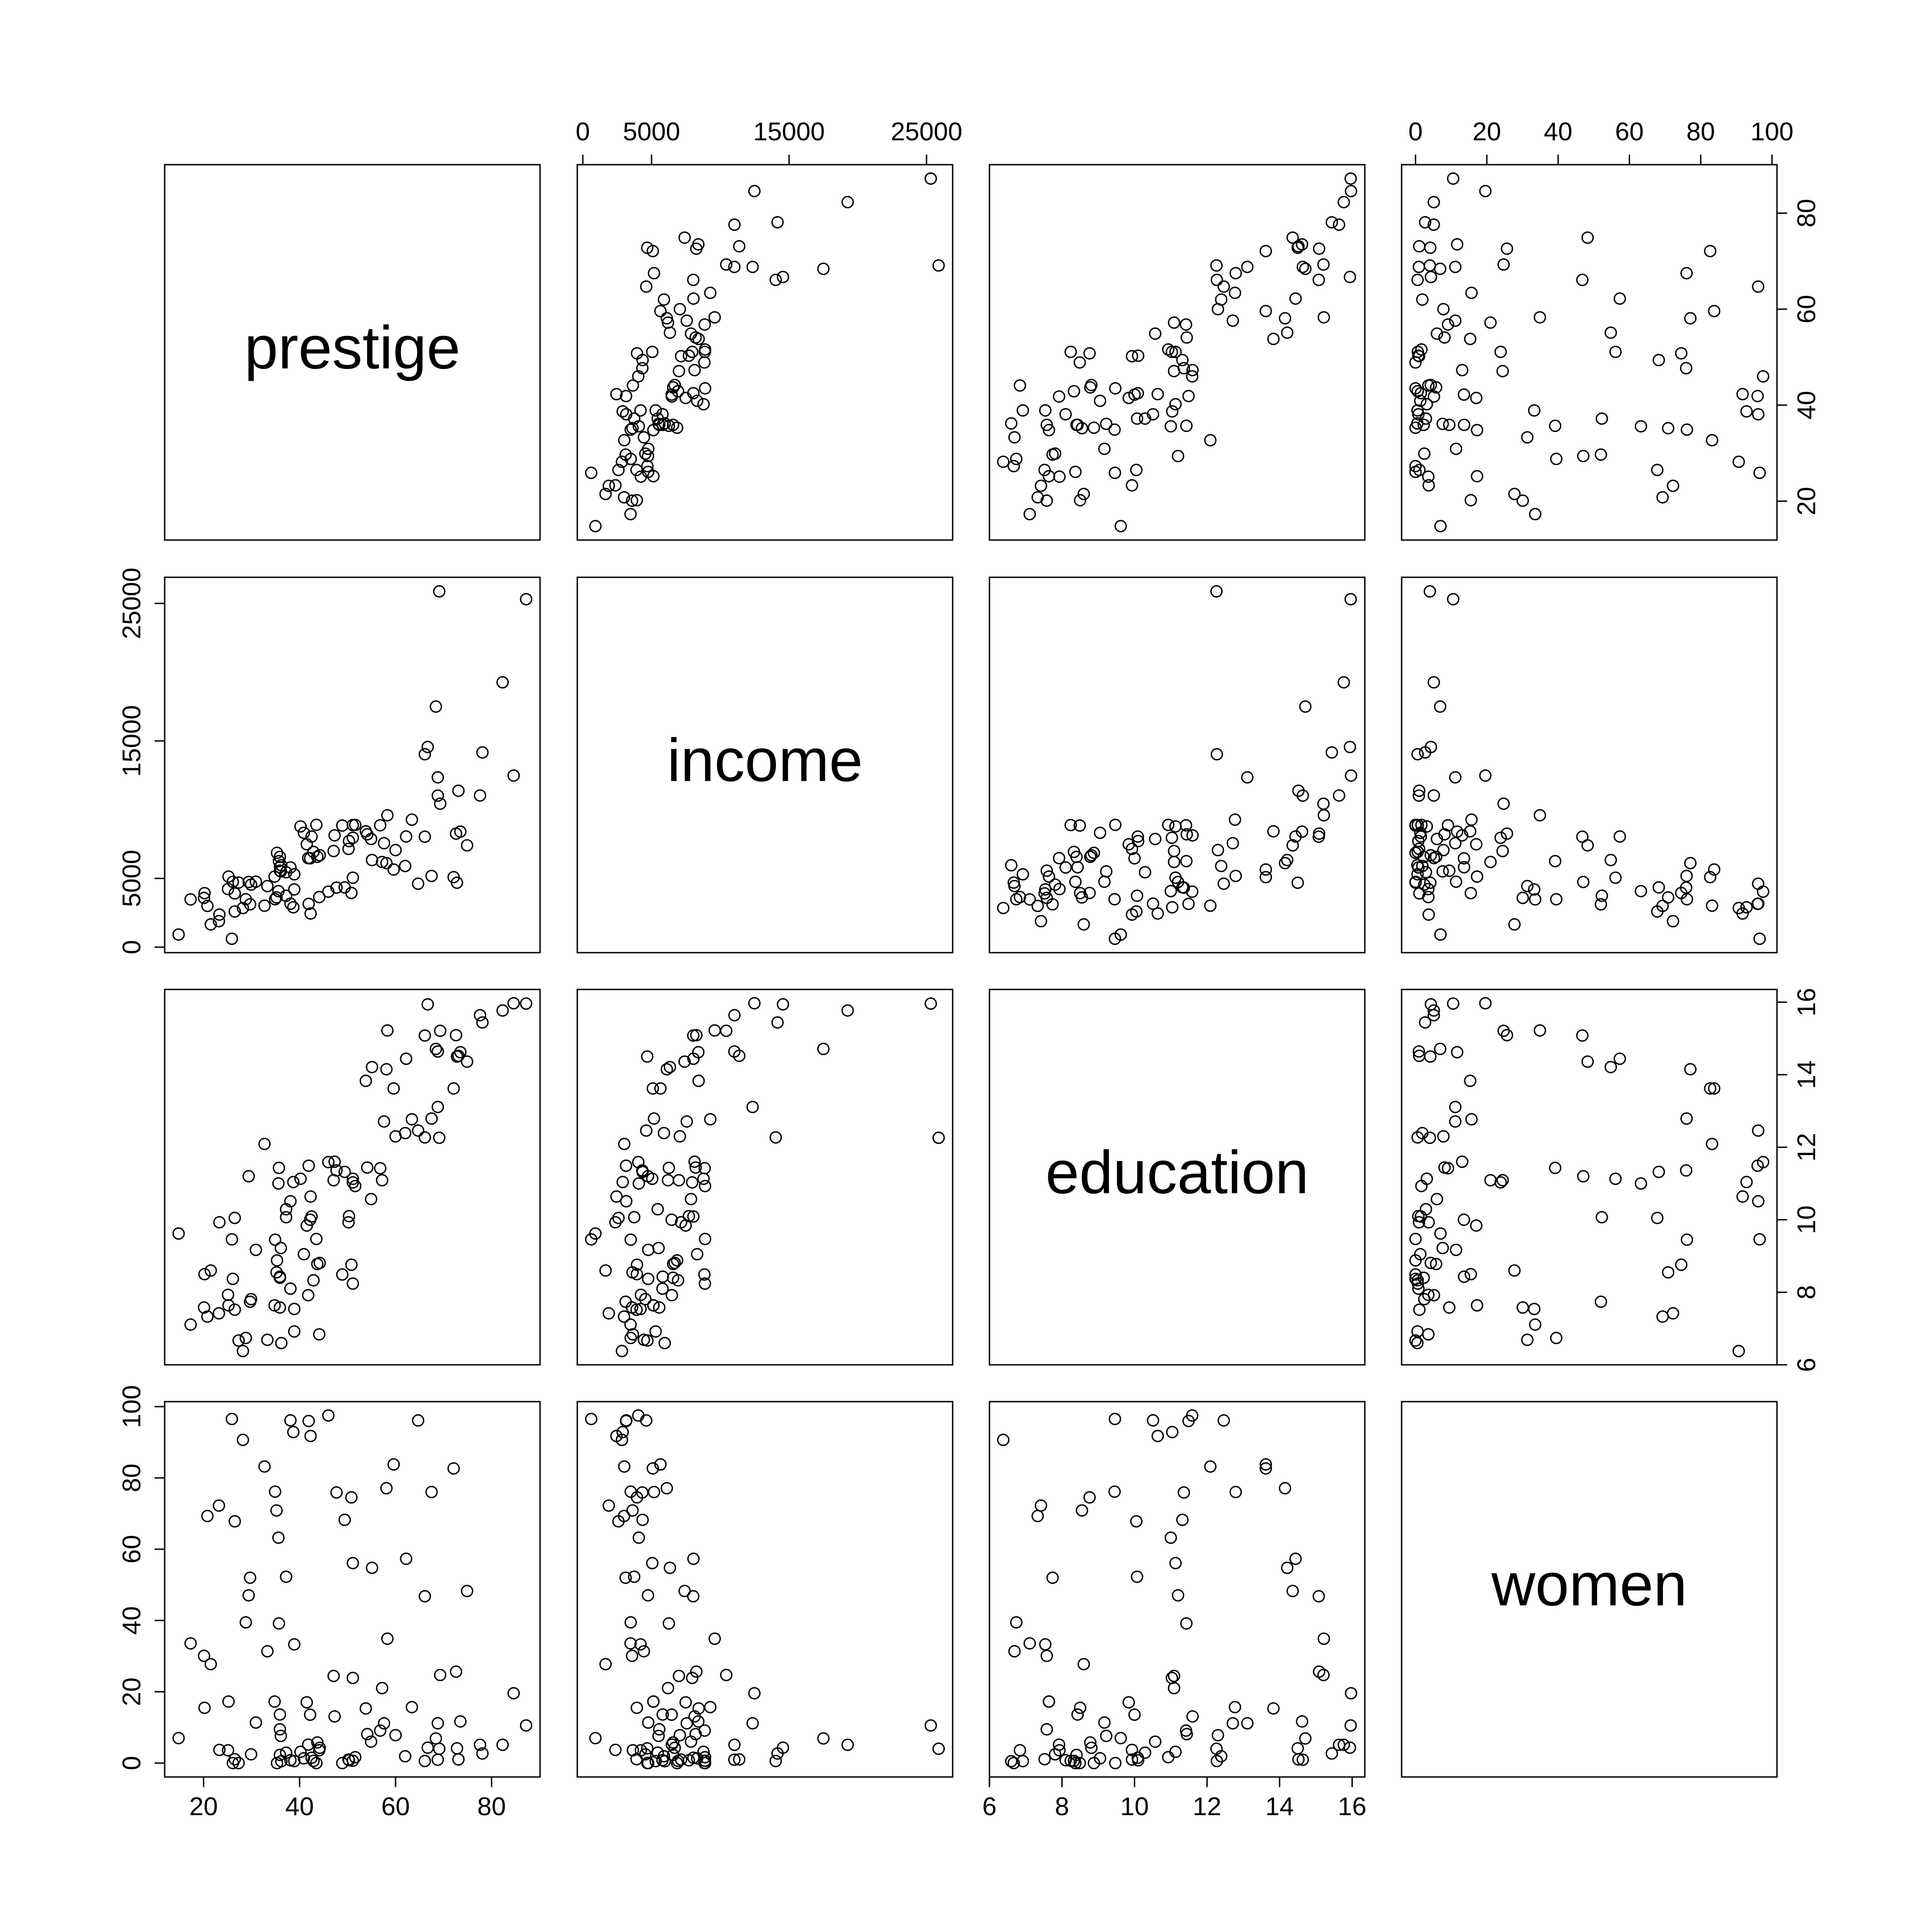 This screenshot has height=1932, width=1932. What do you see at coordinates (1771, 131) in the screenshot?
I see `x-tick-label: 100` at bounding box center [1771, 131].